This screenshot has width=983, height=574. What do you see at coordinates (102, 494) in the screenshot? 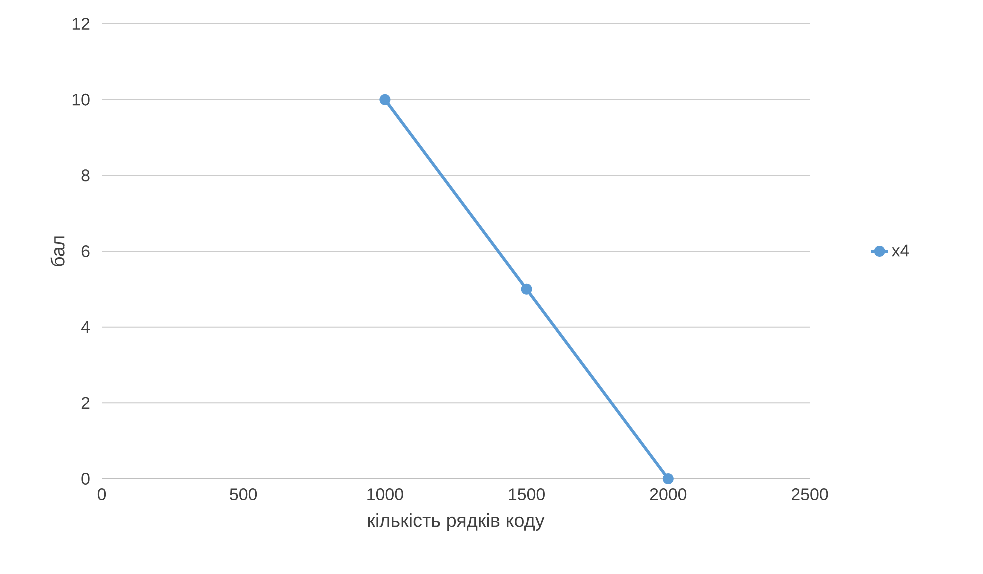
I see `x-tick-label: 0` at bounding box center [102, 494].